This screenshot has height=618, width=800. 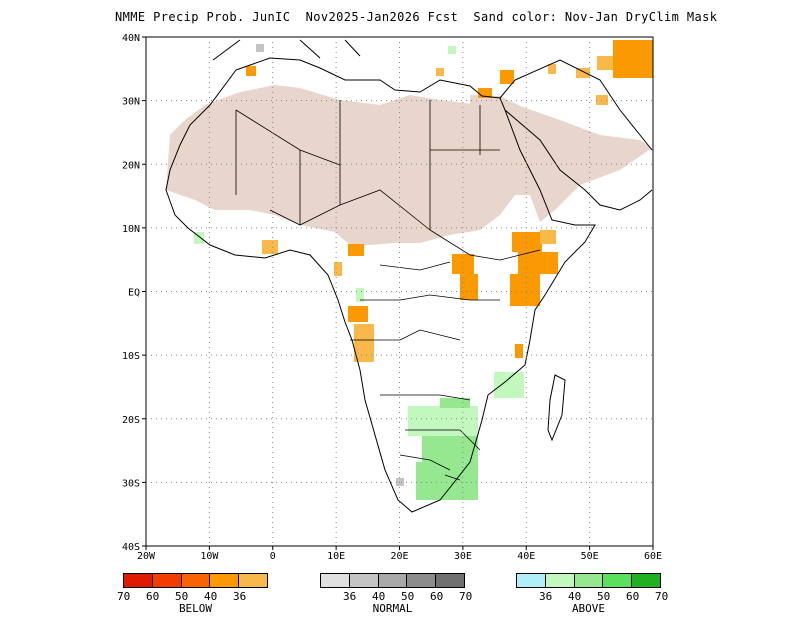 I want to click on lon-tick-label: 10E, so click(x=336, y=556).